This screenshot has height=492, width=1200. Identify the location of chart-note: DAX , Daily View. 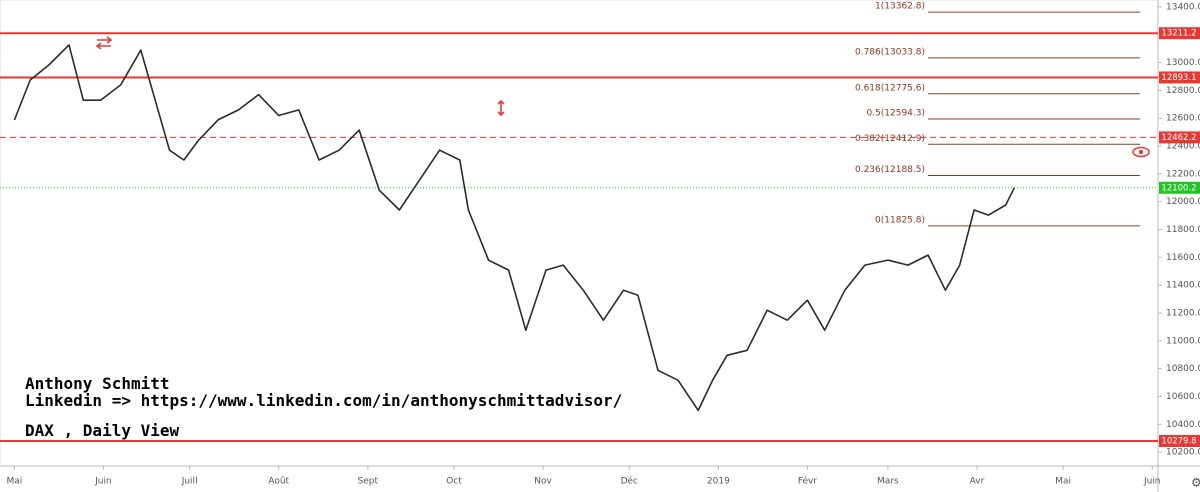
(102, 430).